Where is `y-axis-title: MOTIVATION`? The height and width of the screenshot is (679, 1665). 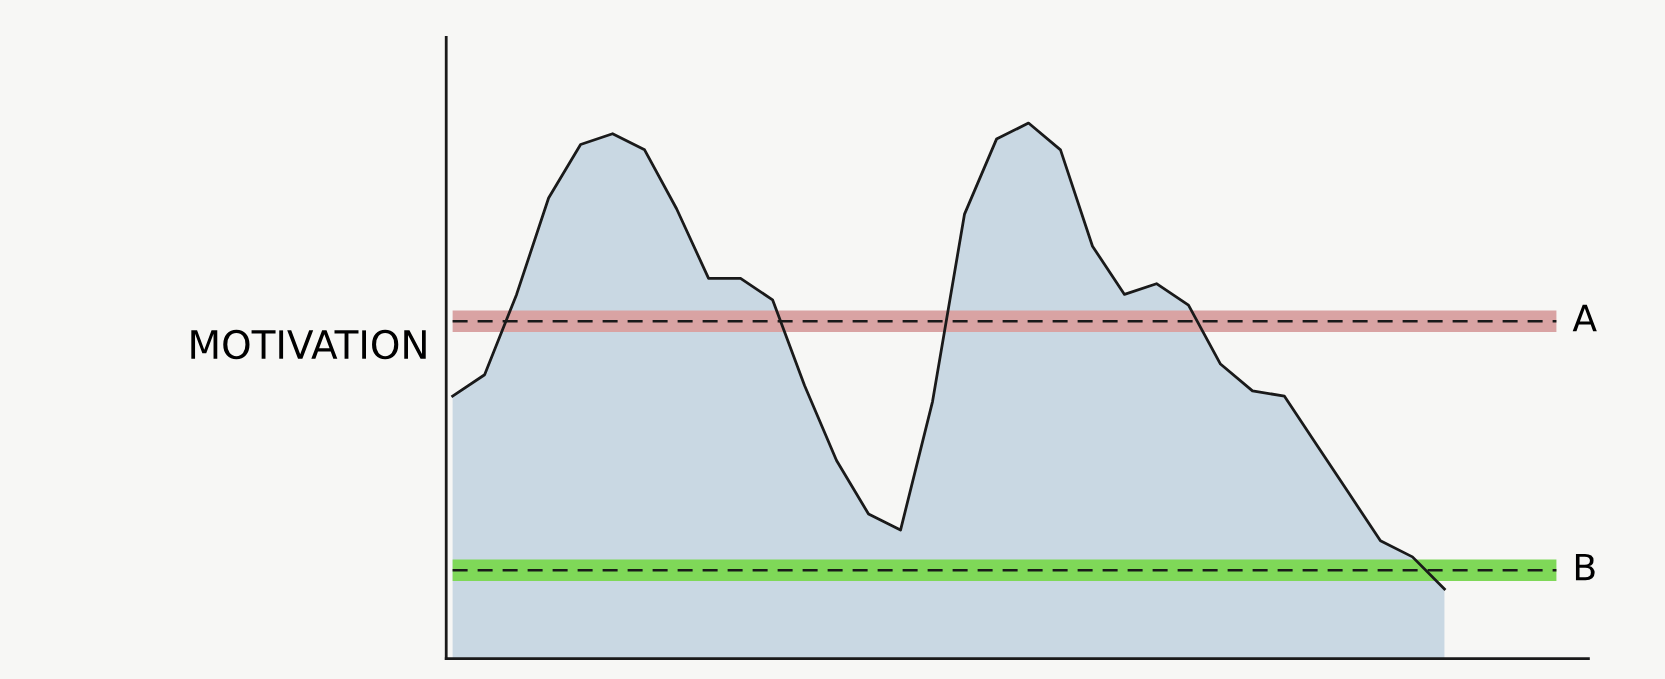
y-axis-title: MOTIVATION is located at coordinates (308, 344).